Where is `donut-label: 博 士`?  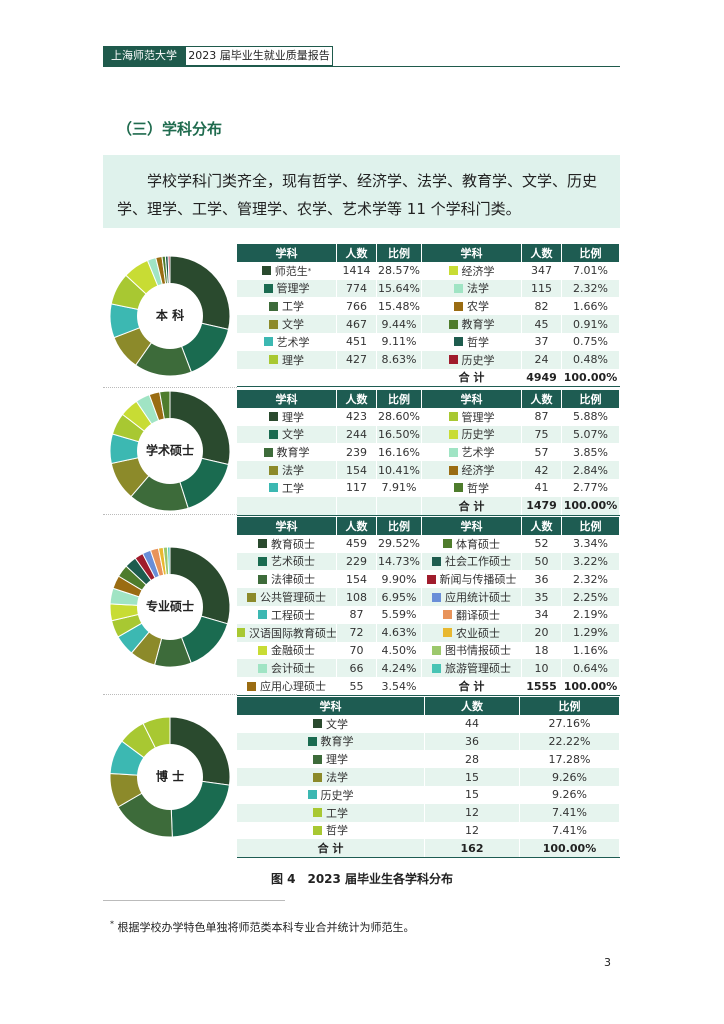 donut-label: 博 士 is located at coordinates (170, 776).